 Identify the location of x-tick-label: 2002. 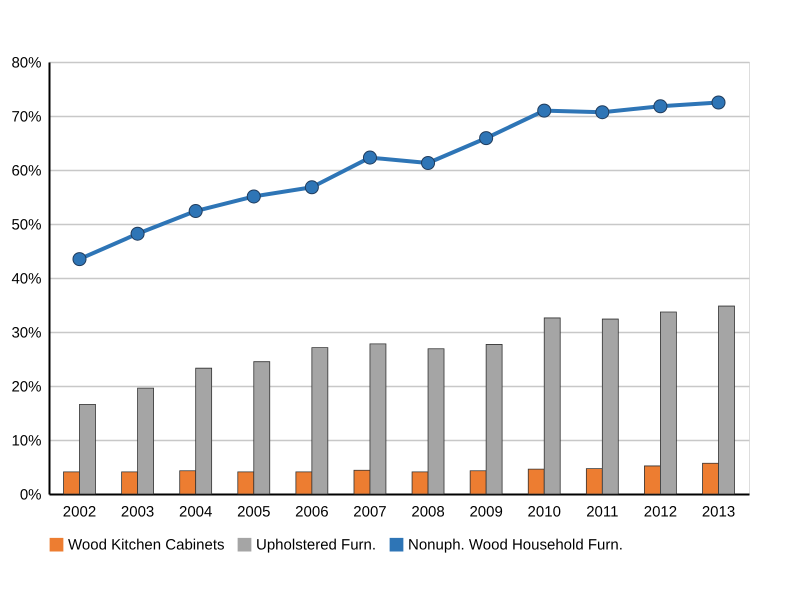
(79, 512).